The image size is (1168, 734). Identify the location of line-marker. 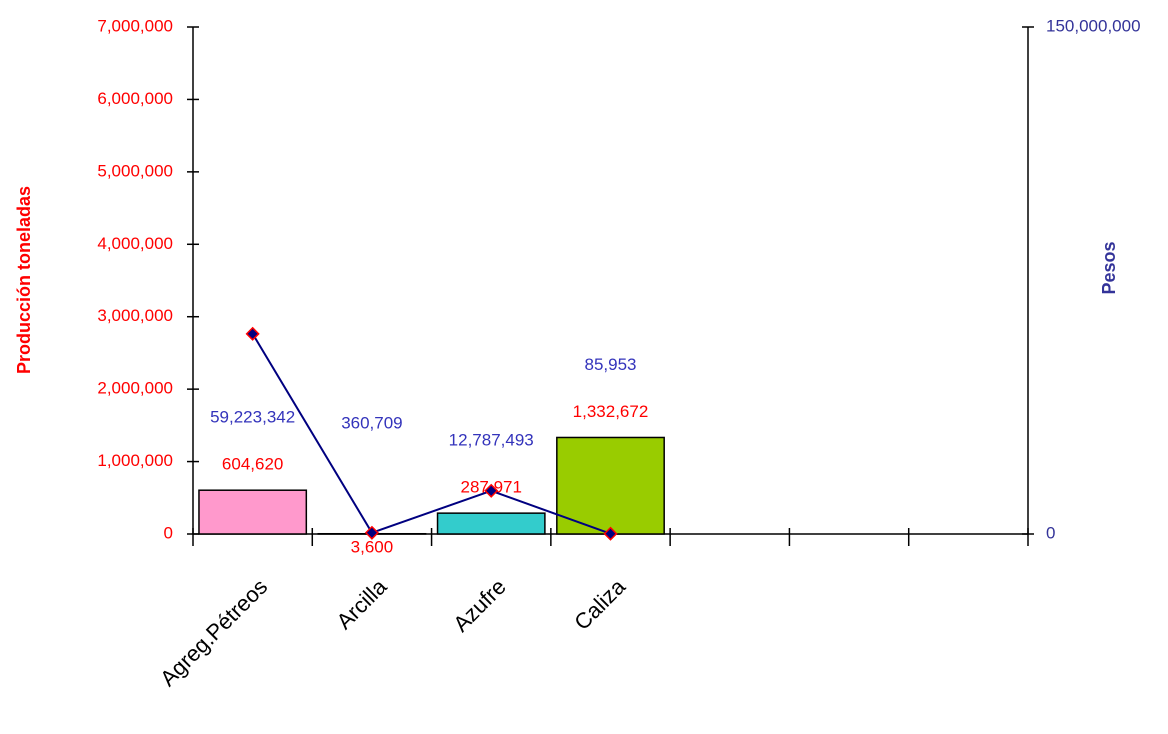
(253, 334).